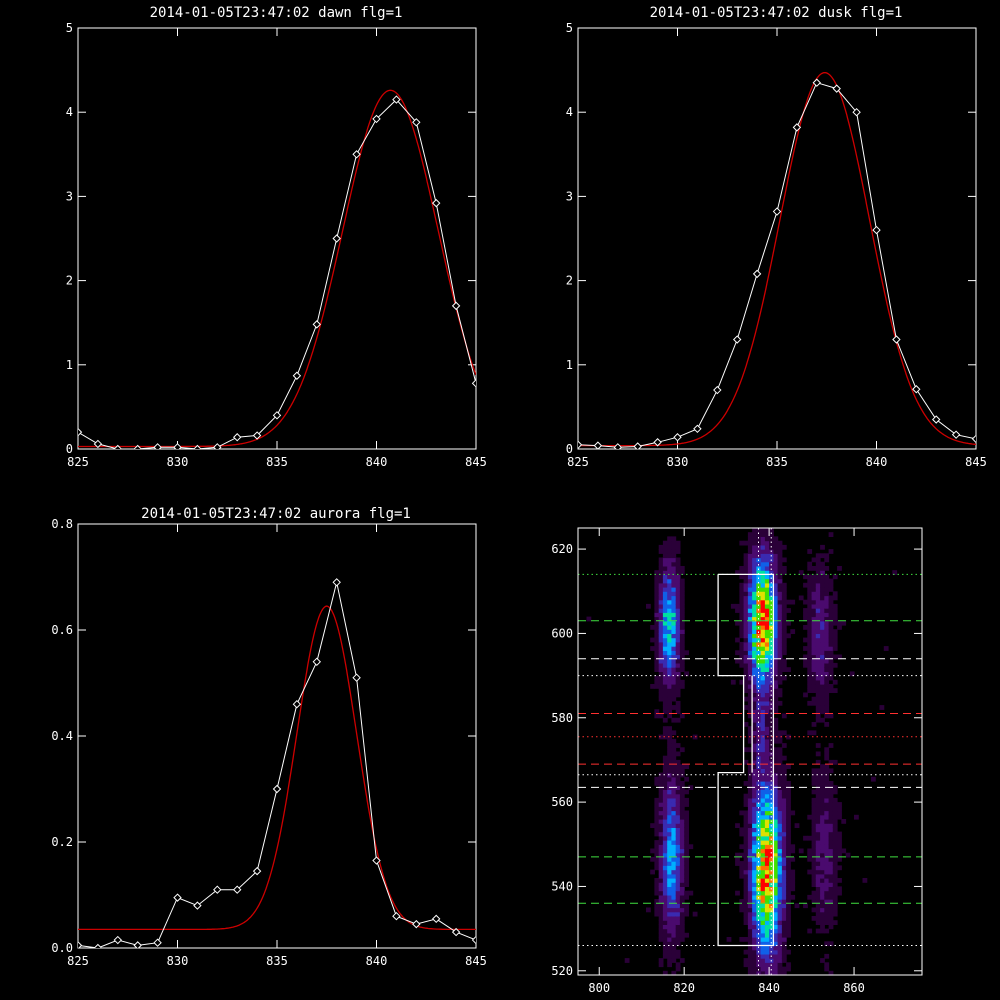  Describe the element at coordinates (562, 633) in the screenshot. I see `spectrogram-ytick-label: 600` at that location.